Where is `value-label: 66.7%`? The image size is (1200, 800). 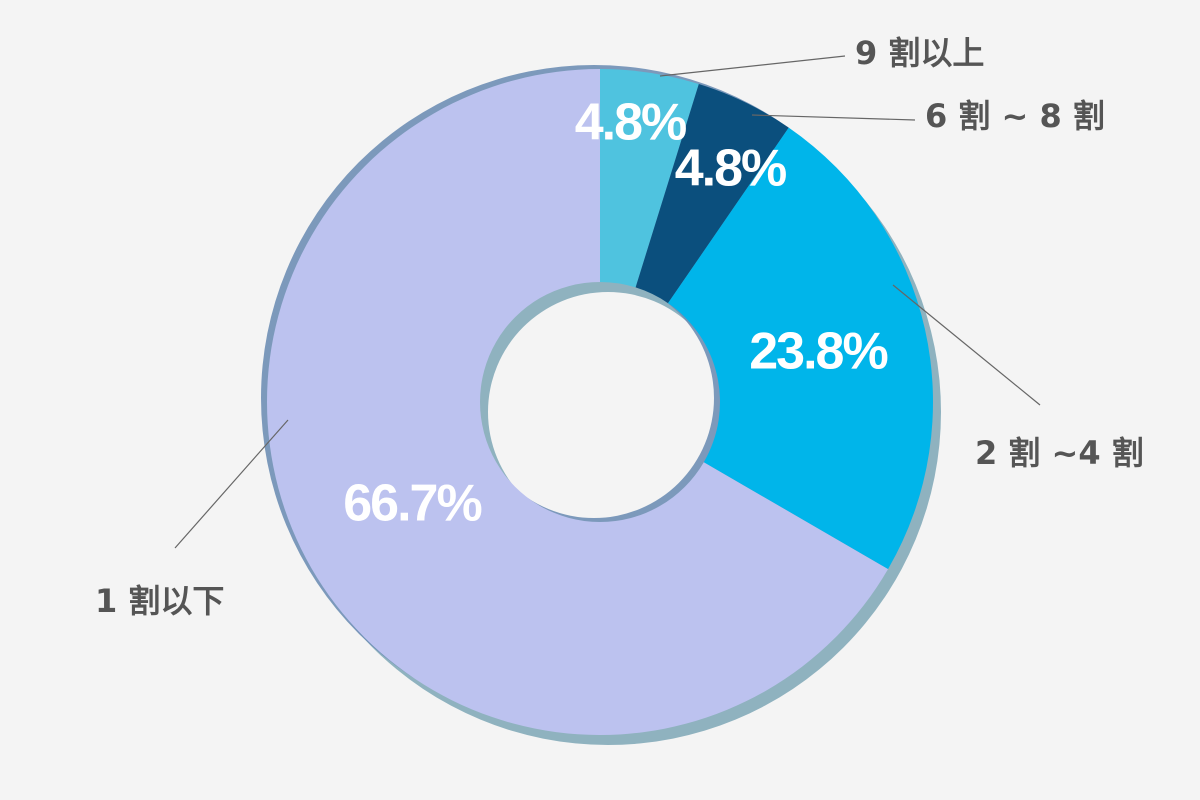
value-label: 66.7% is located at coordinates (412, 504).